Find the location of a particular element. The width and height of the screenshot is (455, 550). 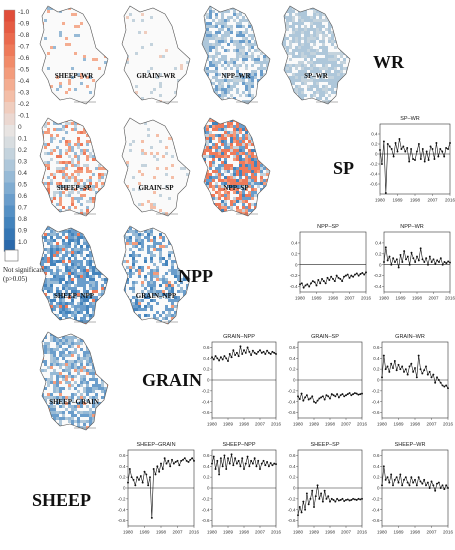

y-tick-label: -0.4 is located at coordinates (292, 401).